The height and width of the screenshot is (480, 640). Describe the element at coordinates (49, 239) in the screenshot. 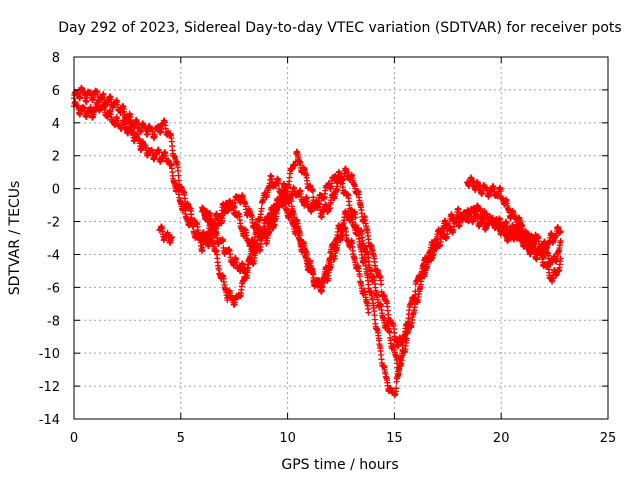

I see `y-tick-labels: -14 -12 -10 -8 -6 -4 -2 0 2 4 6 8` at that location.